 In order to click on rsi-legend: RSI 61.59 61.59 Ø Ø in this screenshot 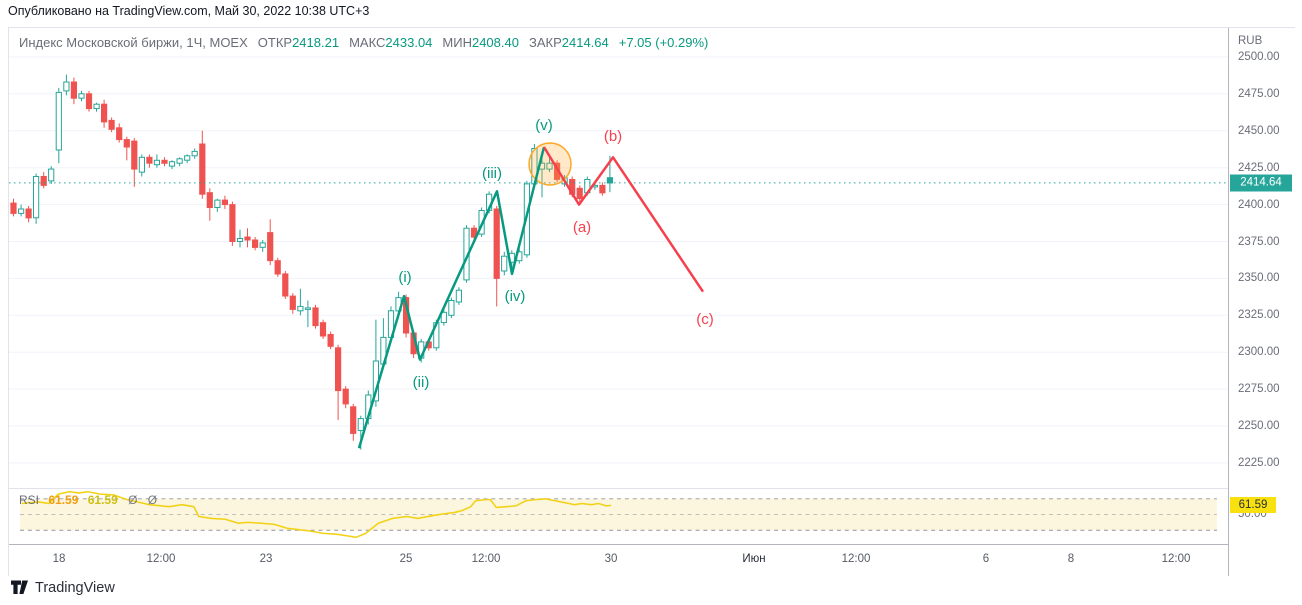, I will do `click(88, 500)`.